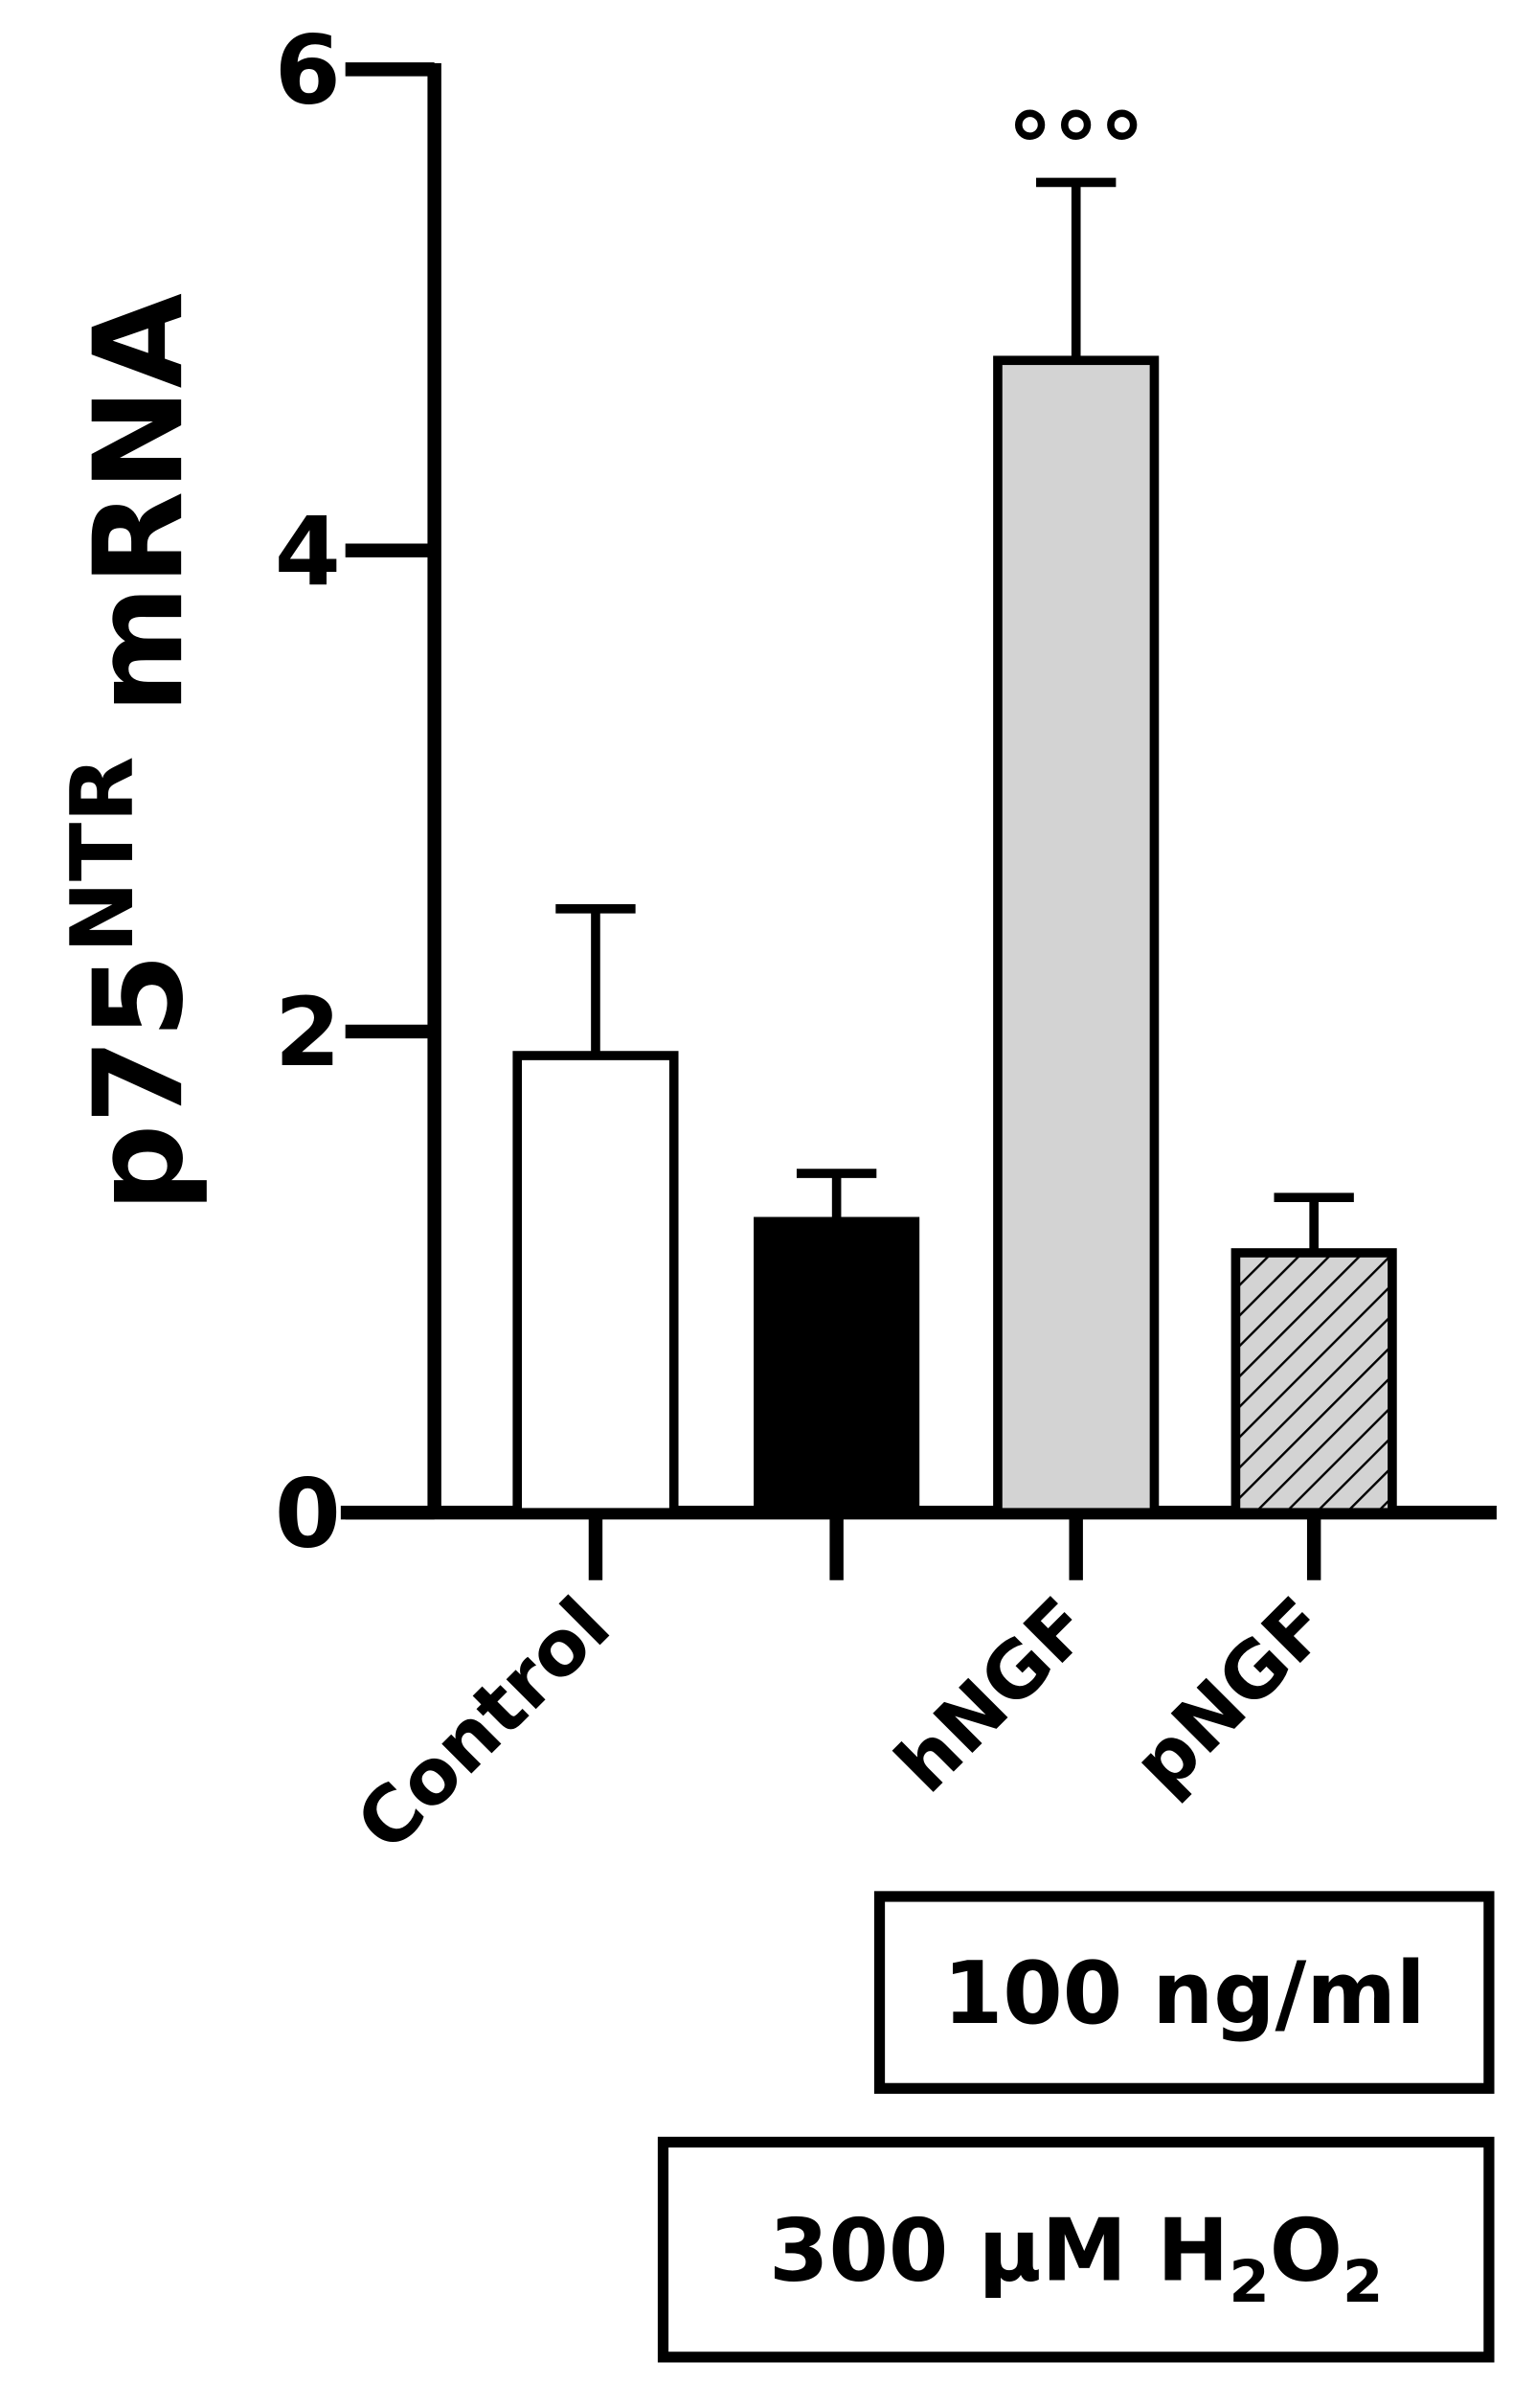 The width and height of the screenshot is (1535, 2408). I want to click on condition-part: 300 μM H, so click(999, 2252).